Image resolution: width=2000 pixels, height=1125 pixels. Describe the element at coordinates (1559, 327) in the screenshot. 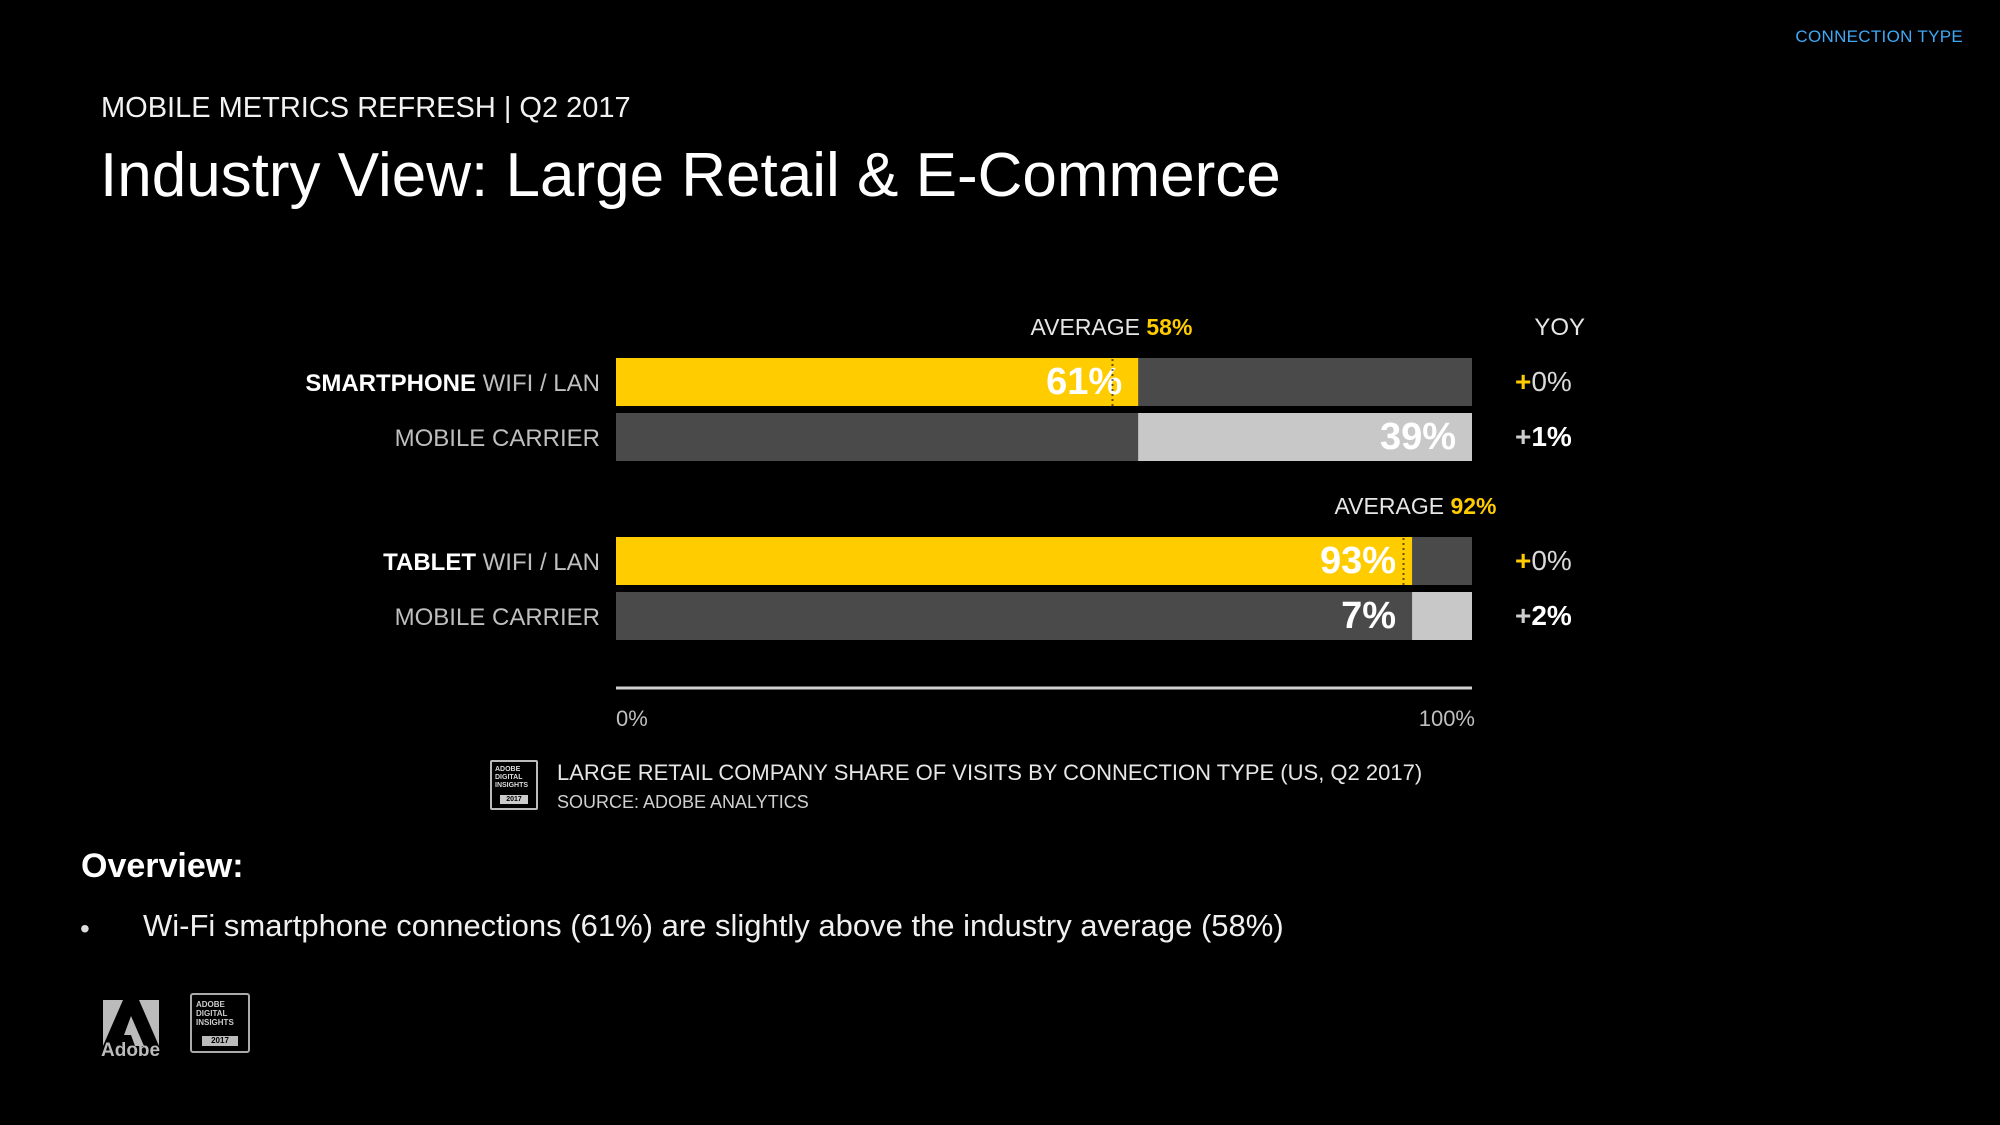

I see `yoy-header: YOY` at that location.